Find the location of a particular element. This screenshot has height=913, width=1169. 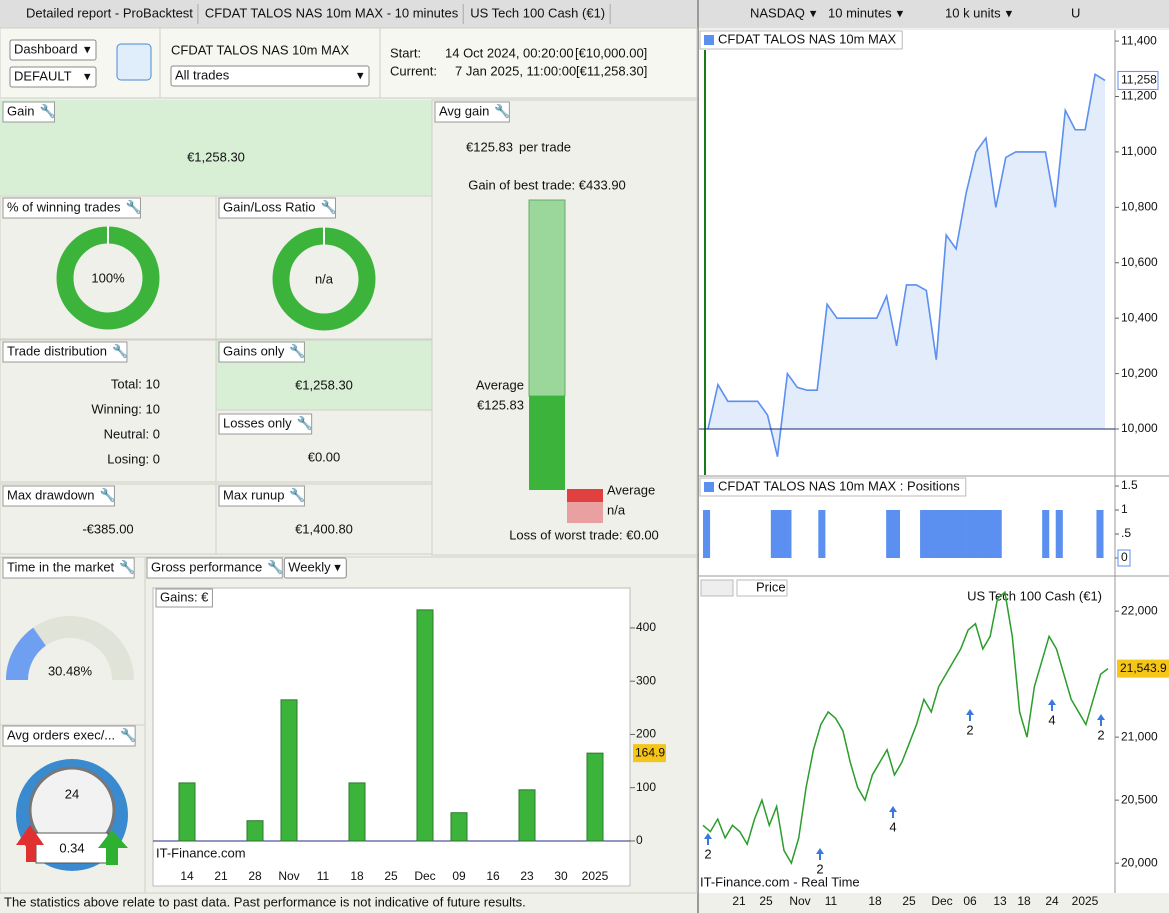

order-label: 2 is located at coordinates (819, 868).